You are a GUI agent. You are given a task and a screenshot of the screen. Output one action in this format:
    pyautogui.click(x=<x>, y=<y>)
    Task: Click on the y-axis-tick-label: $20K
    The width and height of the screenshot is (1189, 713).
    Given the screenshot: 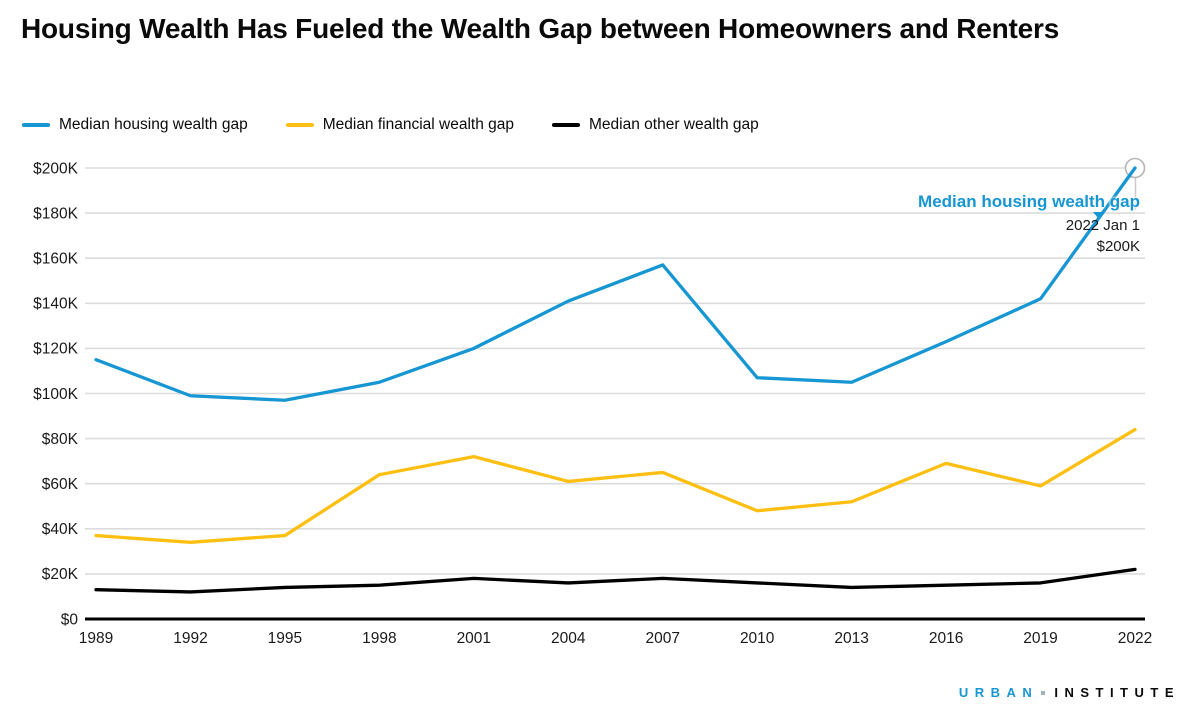 What is the action you would take?
    pyautogui.click(x=60, y=574)
    